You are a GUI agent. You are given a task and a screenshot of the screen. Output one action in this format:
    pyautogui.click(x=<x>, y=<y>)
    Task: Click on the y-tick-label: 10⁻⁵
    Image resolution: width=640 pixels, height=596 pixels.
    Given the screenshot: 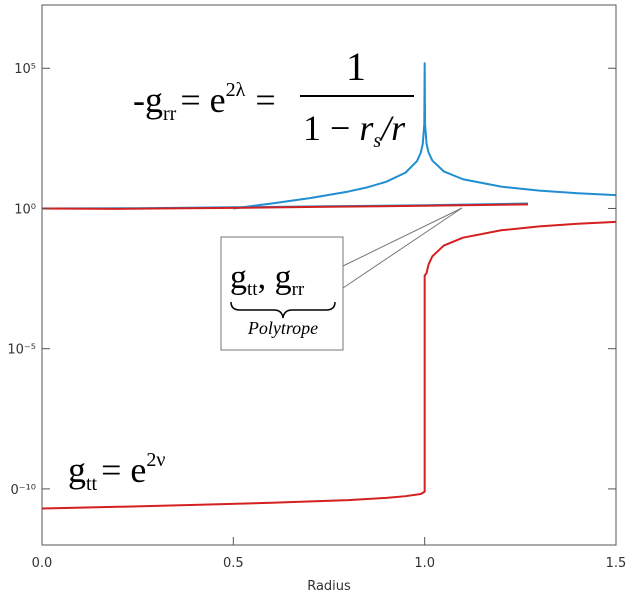 What is the action you would take?
    pyautogui.click(x=21, y=350)
    